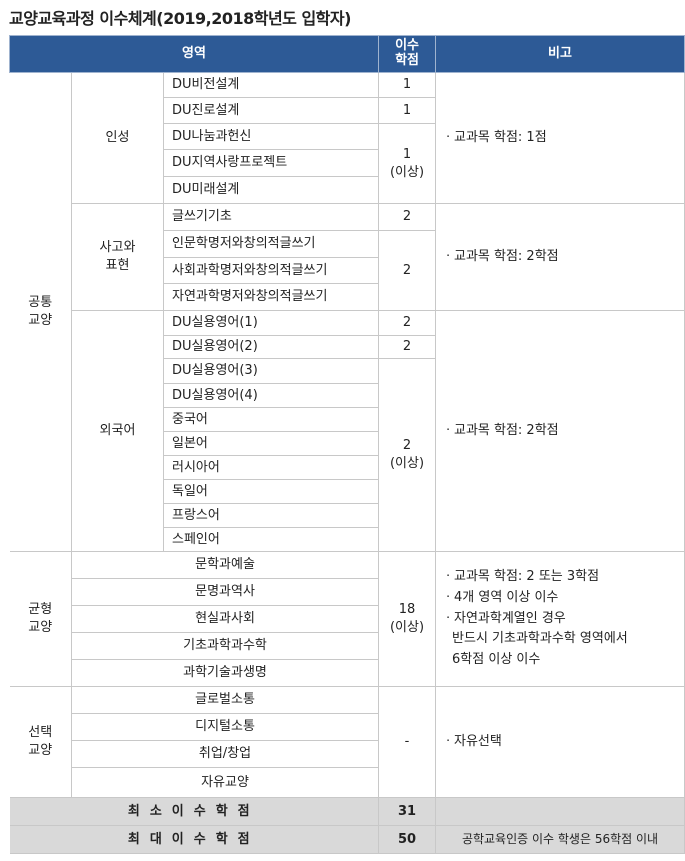 The height and width of the screenshot is (861, 685). Describe the element at coordinates (194, 839) in the screenshot. I see `summary-label: 최대이수학점` at that location.